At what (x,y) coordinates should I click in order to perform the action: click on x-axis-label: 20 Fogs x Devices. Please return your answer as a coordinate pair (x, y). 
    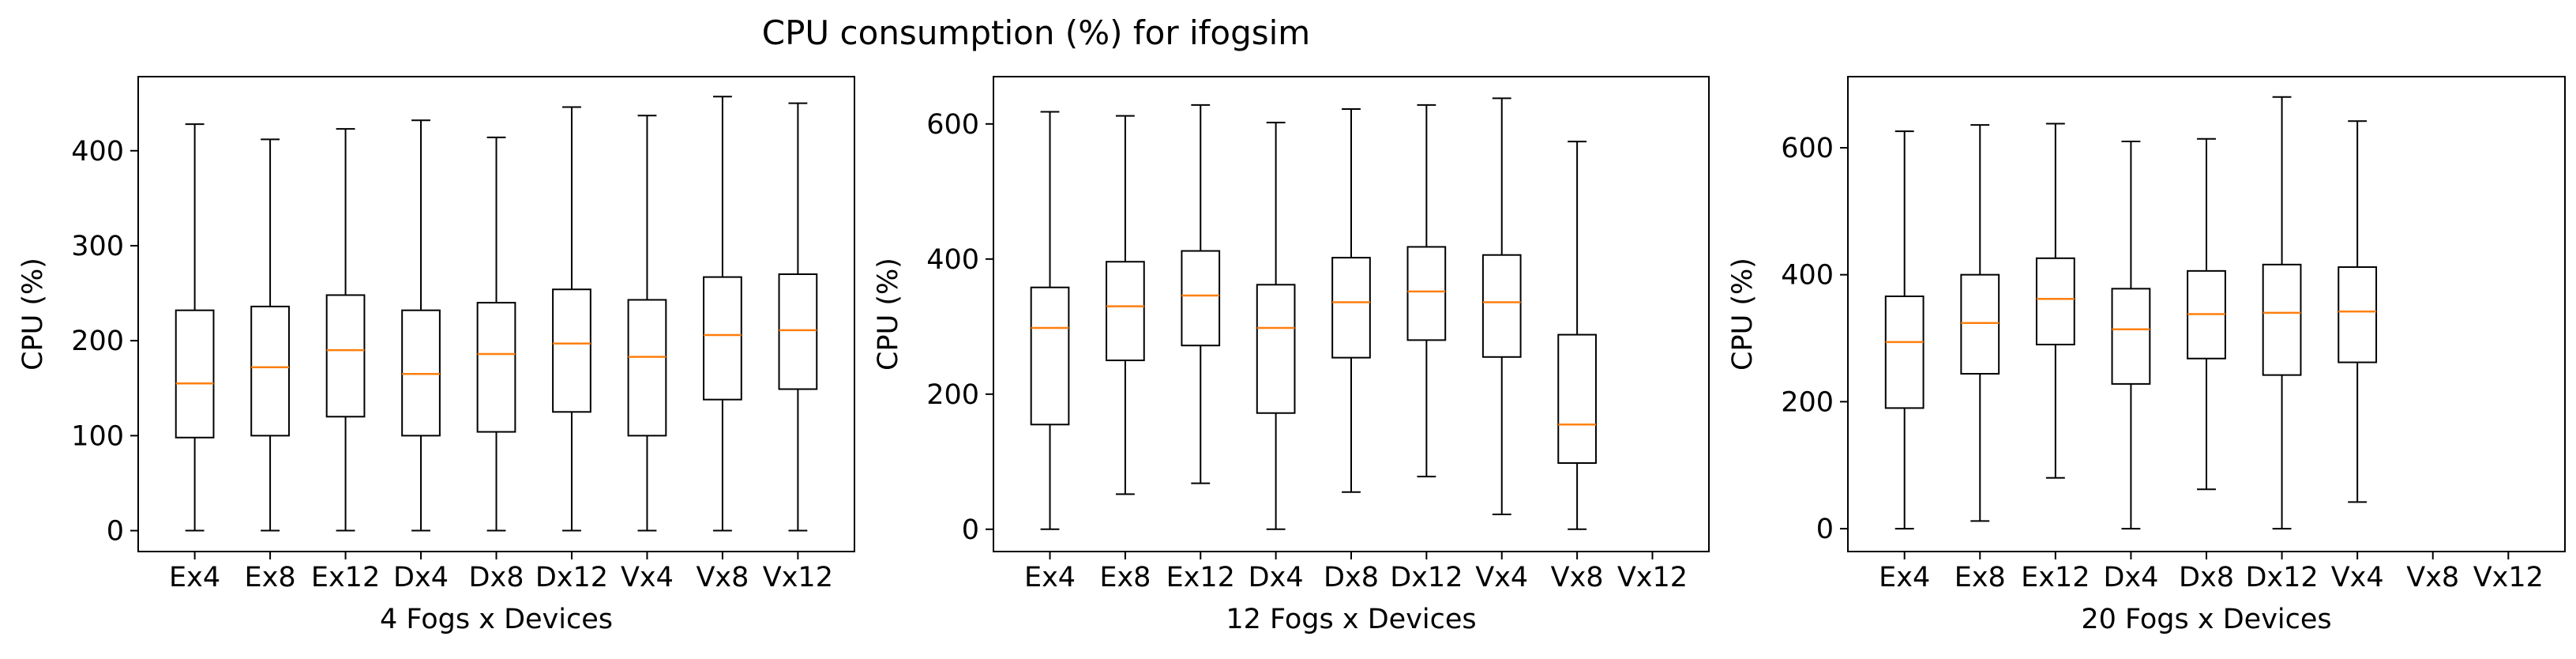
    Looking at the image, I should click on (2206, 619).